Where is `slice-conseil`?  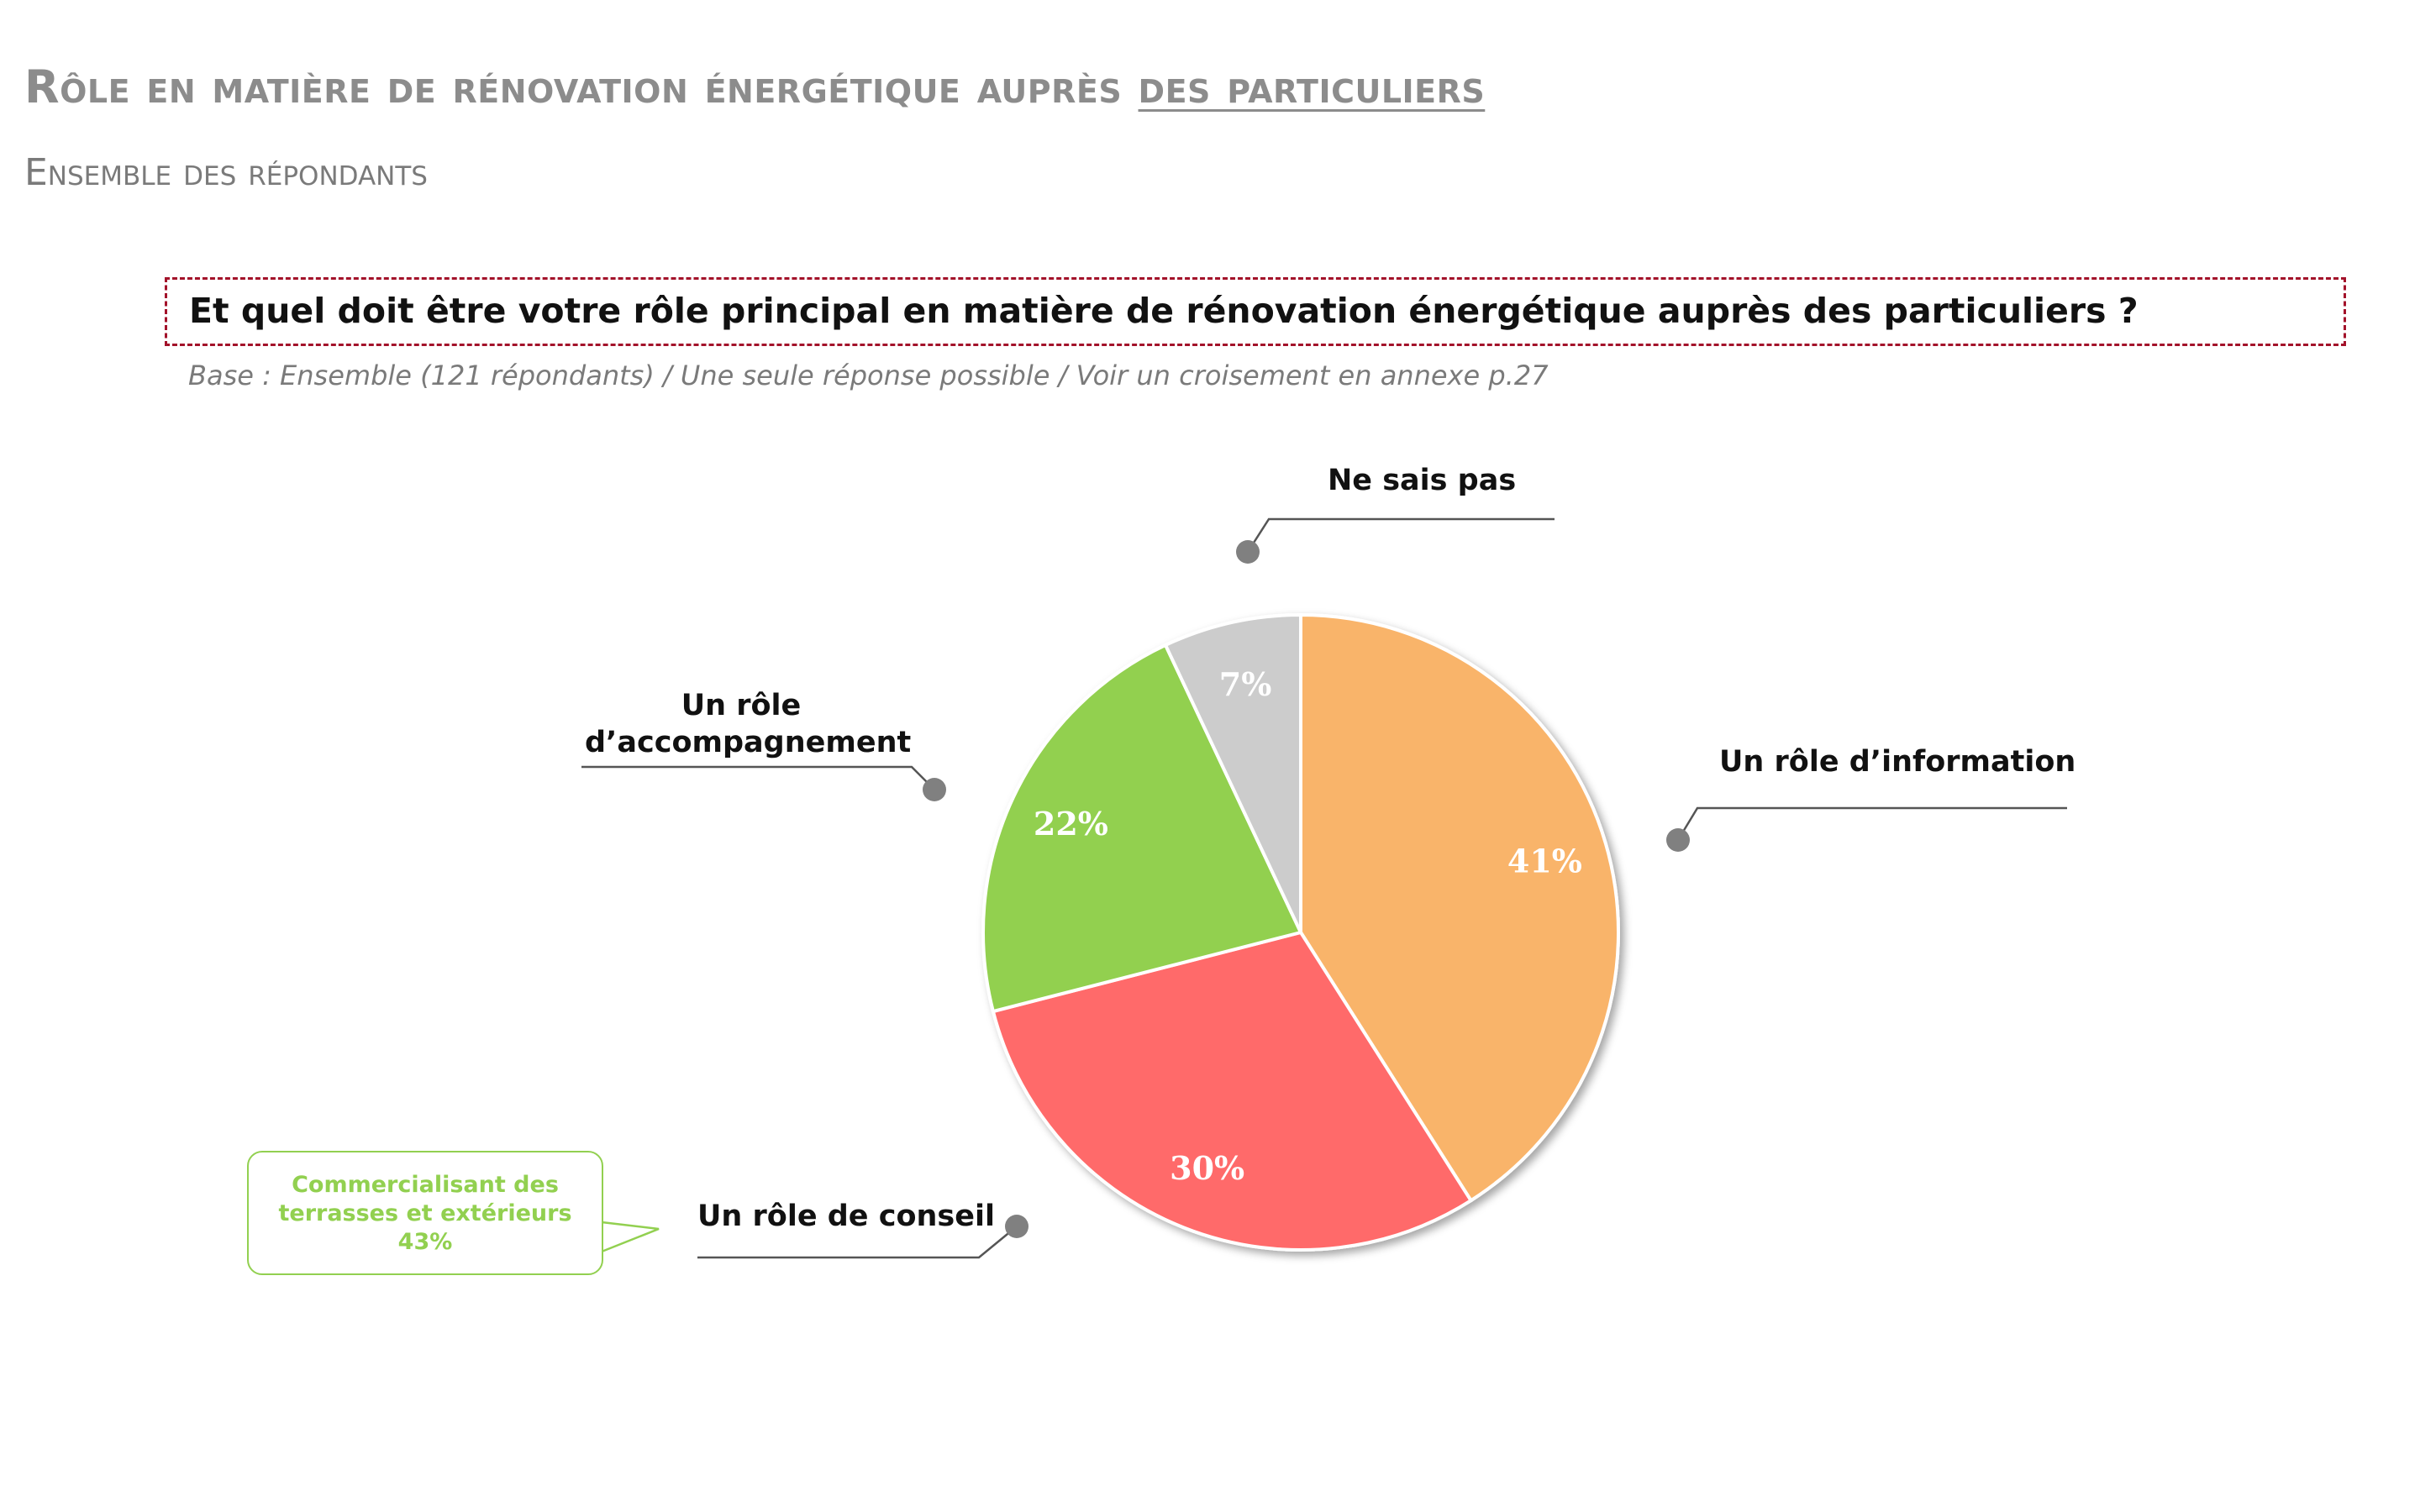 slice-conseil is located at coordinates (1232, 1091).